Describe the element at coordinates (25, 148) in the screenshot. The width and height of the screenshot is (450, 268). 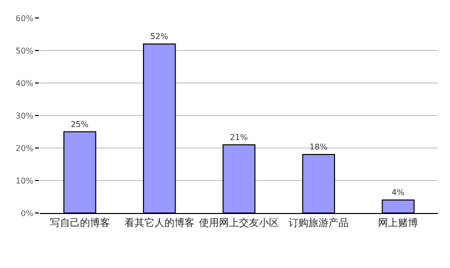
I see `y-tick-label: 20%` at that location.